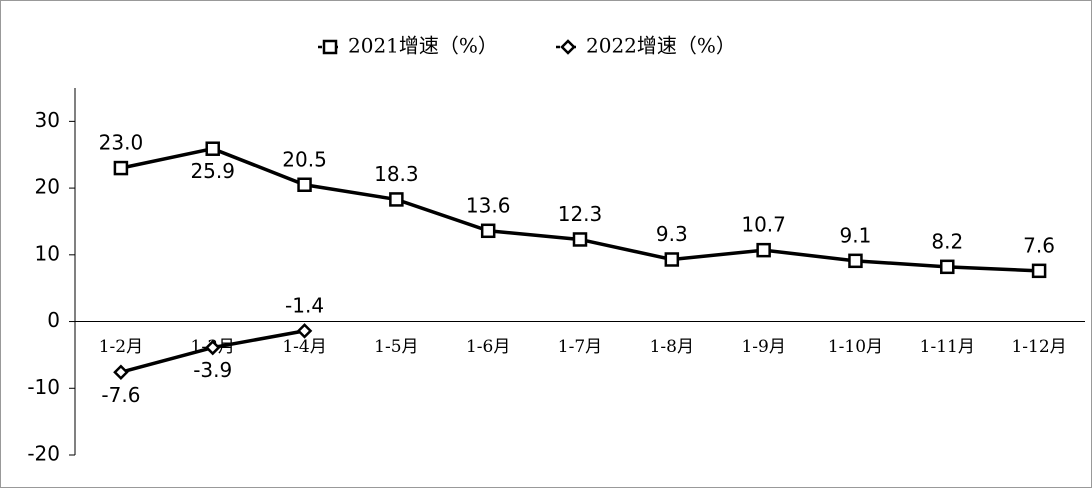  What do you see at coordinates (121, 143) in the screenshot?
I see `data-label: 23.0` at bounding box center [121, 143].